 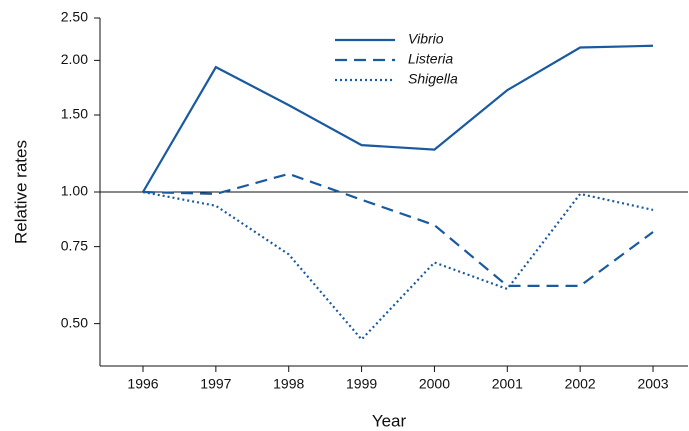 I want to click on y-tick-label: 2.50, so click(x=74, y=17).